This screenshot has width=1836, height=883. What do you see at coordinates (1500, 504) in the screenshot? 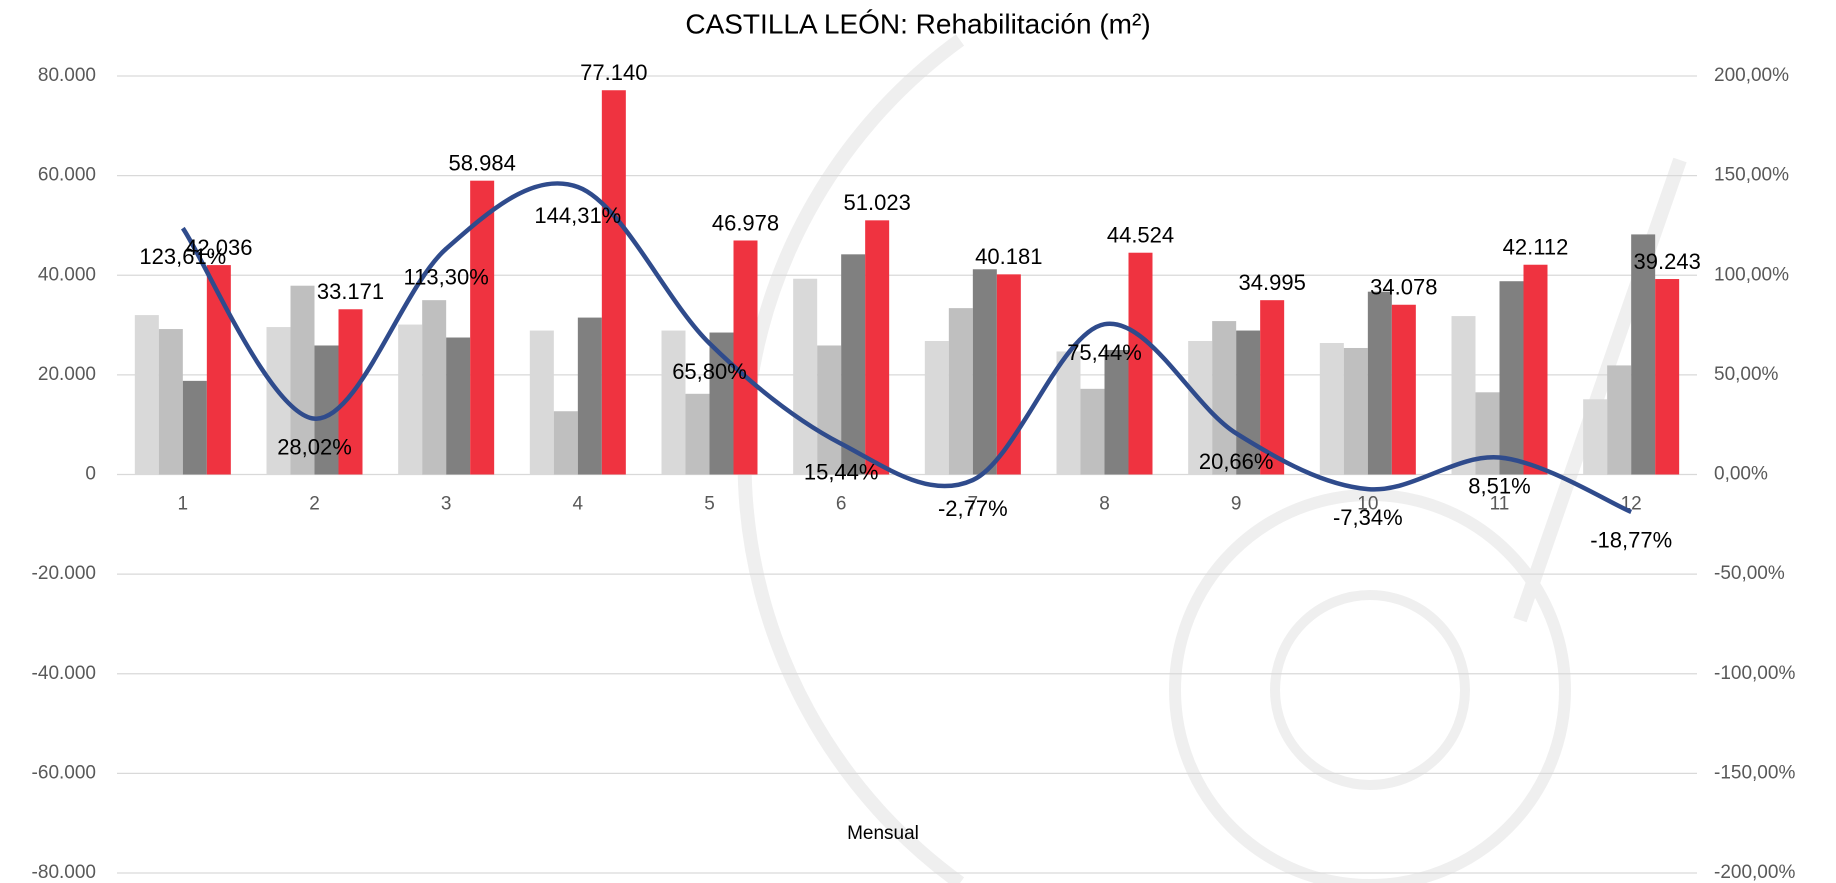
I see `x-tick-label: 11` at bounding box center [1500, 504].